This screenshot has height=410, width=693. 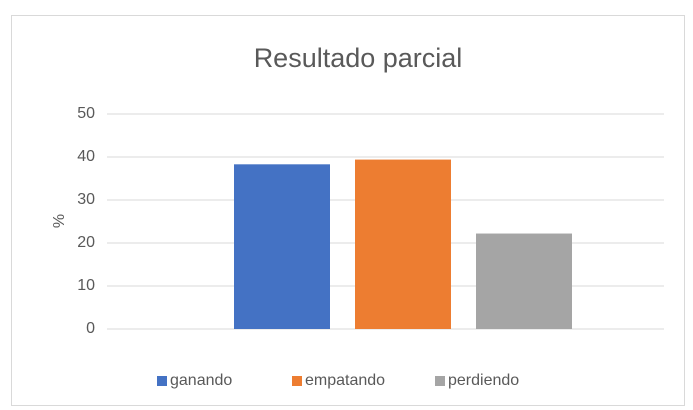 I want to click on y-tick-label: 50, so click(x=86, y=113).